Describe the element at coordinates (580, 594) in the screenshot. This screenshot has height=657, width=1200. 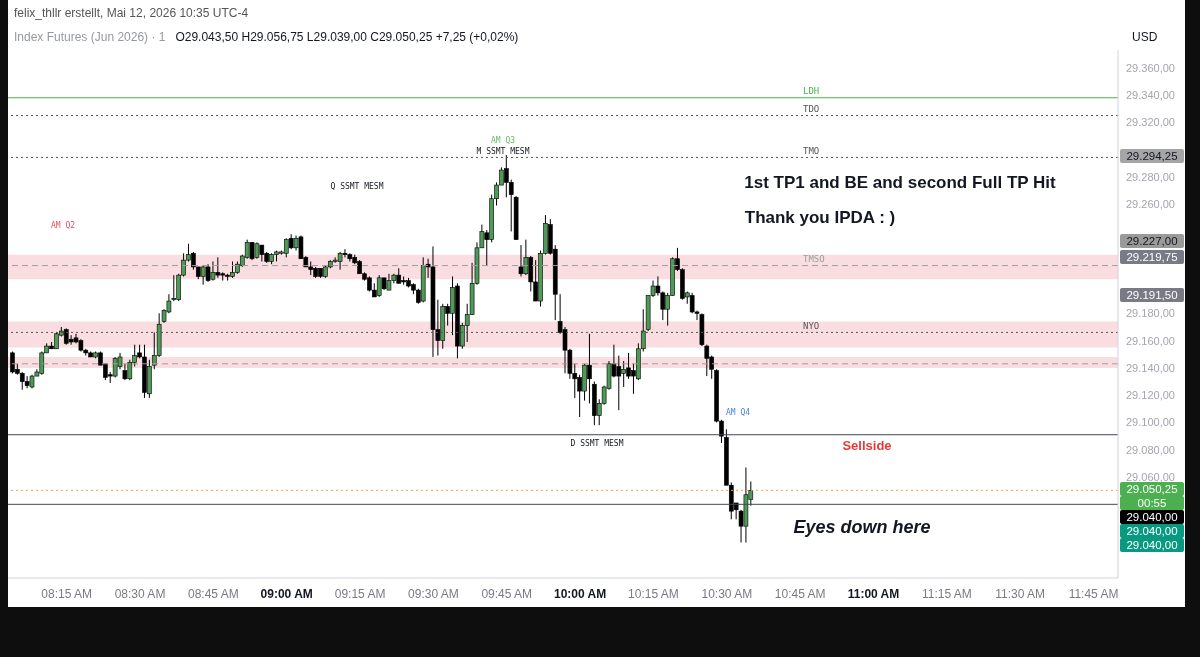
I see `x-tick-label: 10:00 AM` at that location.